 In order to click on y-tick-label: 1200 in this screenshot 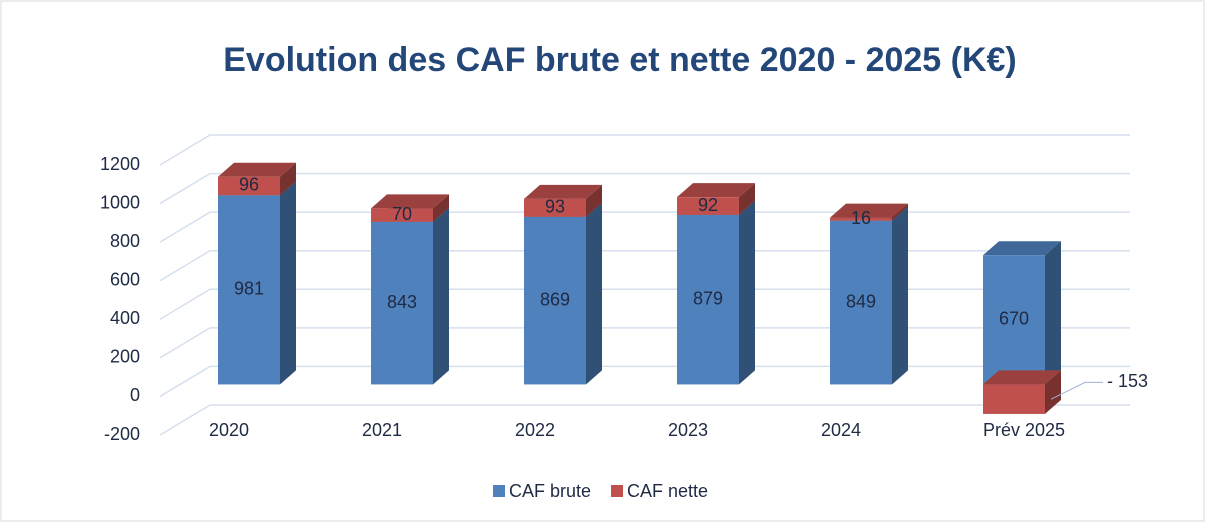, I will do `click(120, 164)`.